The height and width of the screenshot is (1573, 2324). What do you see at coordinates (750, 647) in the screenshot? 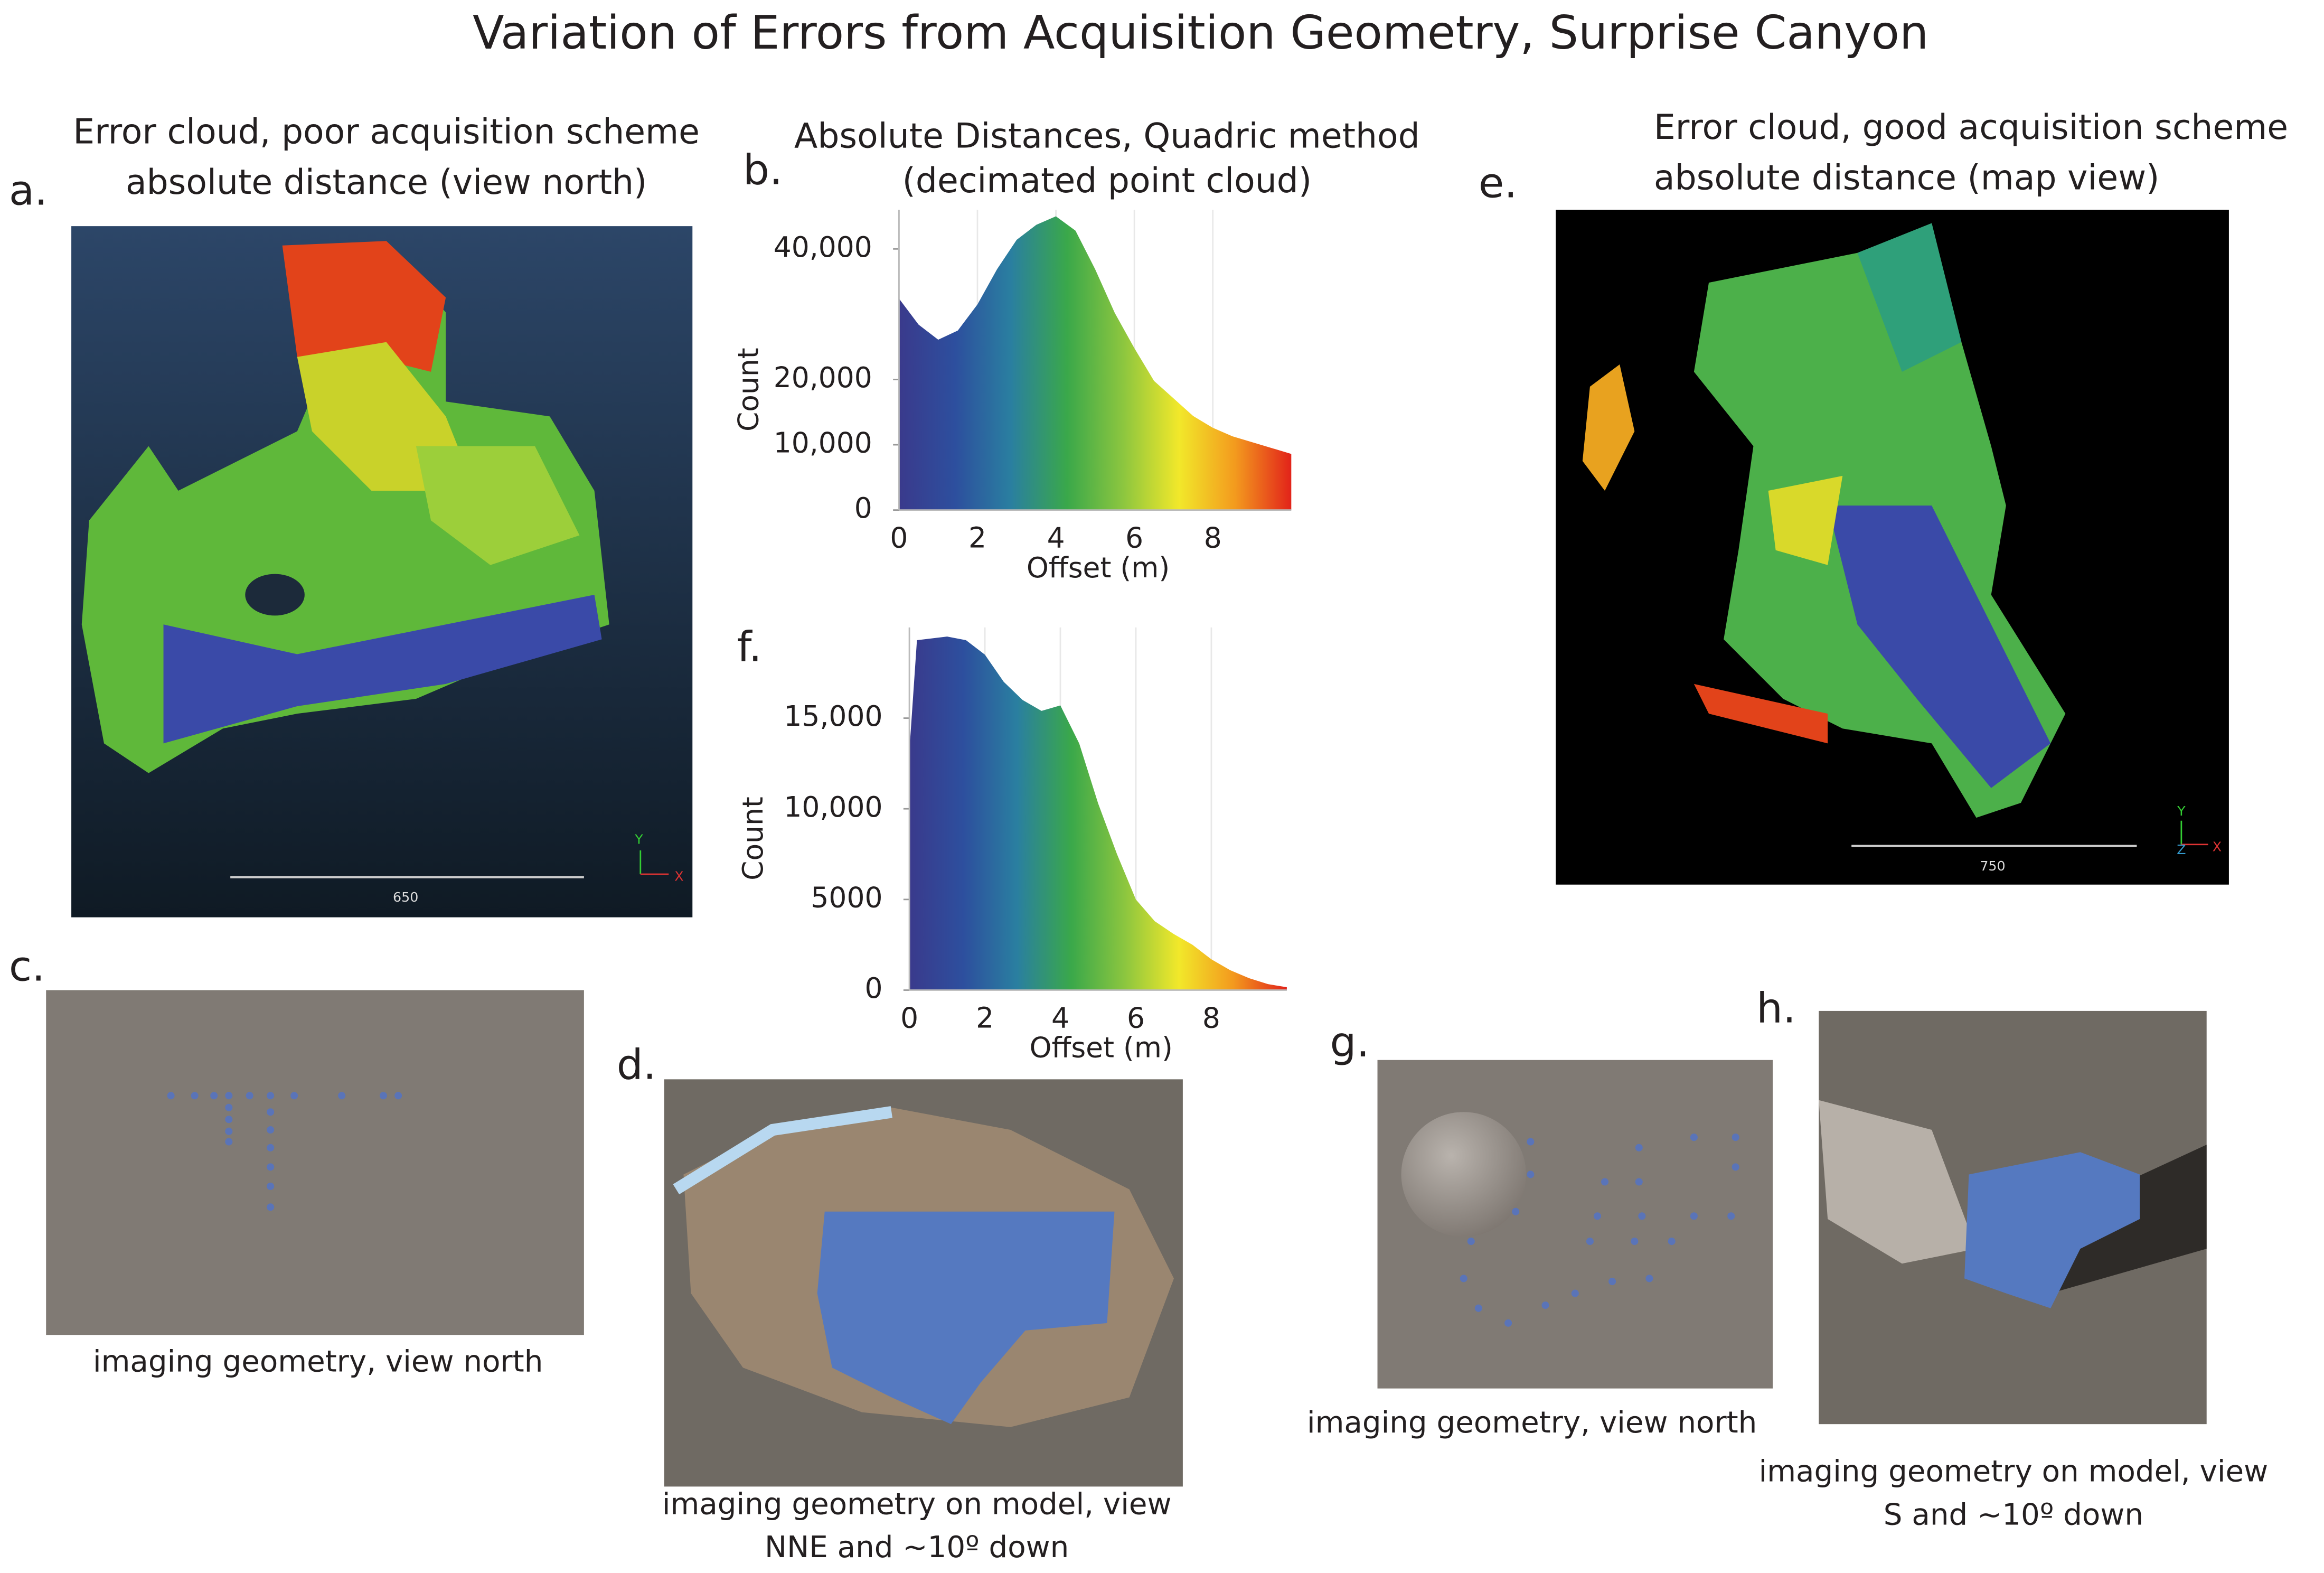
I see `panel-label: f.` at bounding box center [750, 647].